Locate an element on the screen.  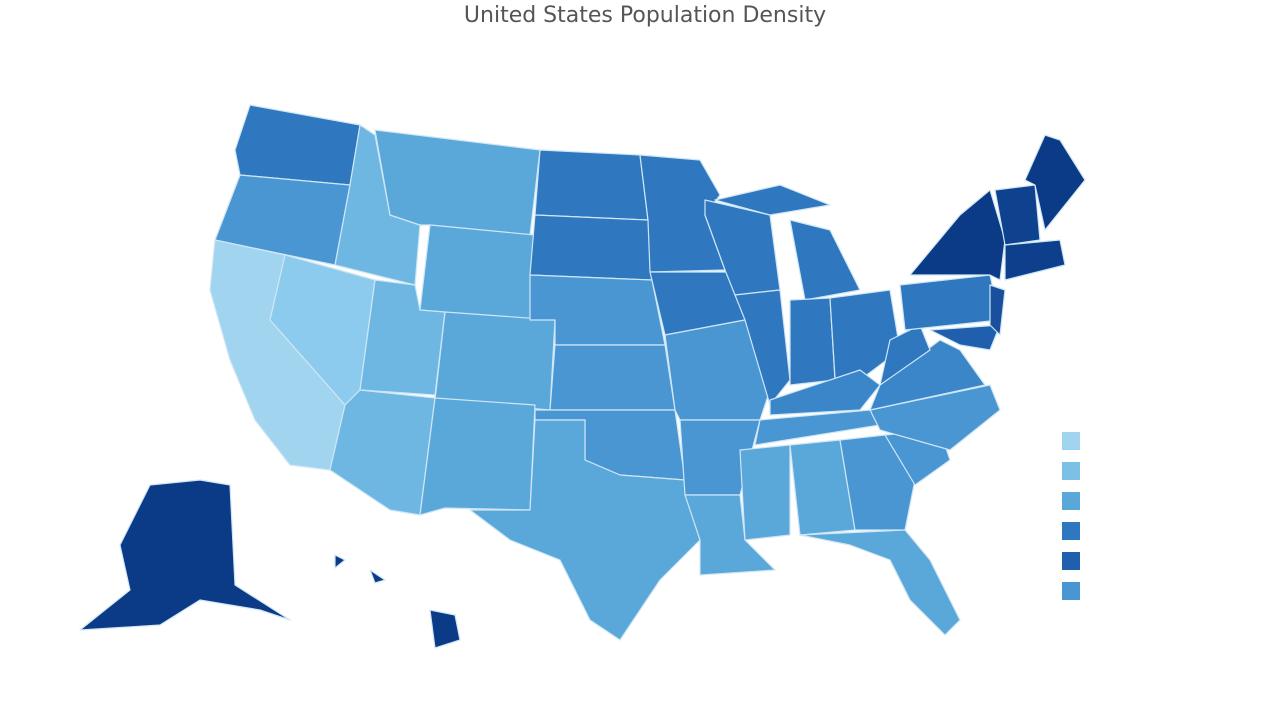
map-title: United States Population Density is located at coordinates (645, 15).